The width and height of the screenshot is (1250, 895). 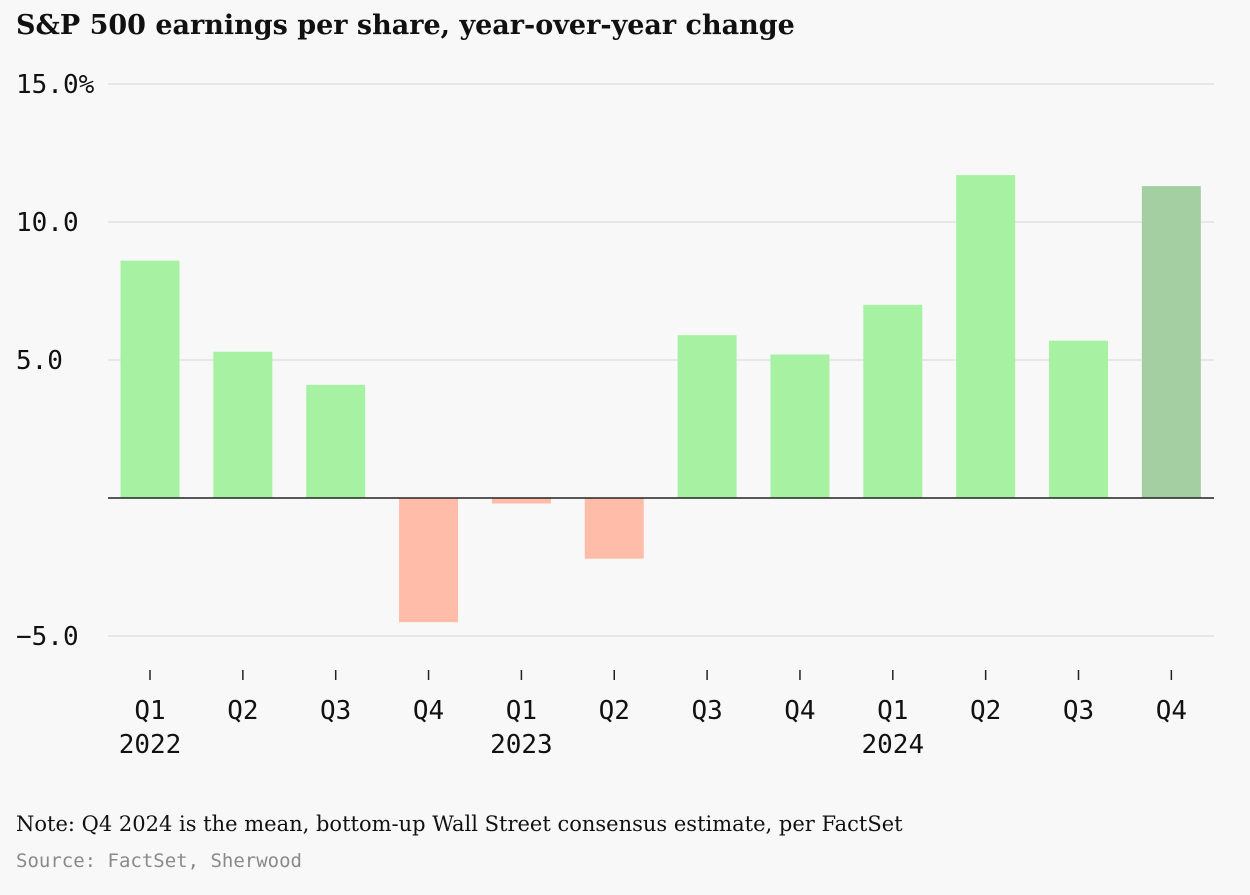 I want to click on chart-source: Source: FactSet, Sherwood, so click(x=159, y=861).